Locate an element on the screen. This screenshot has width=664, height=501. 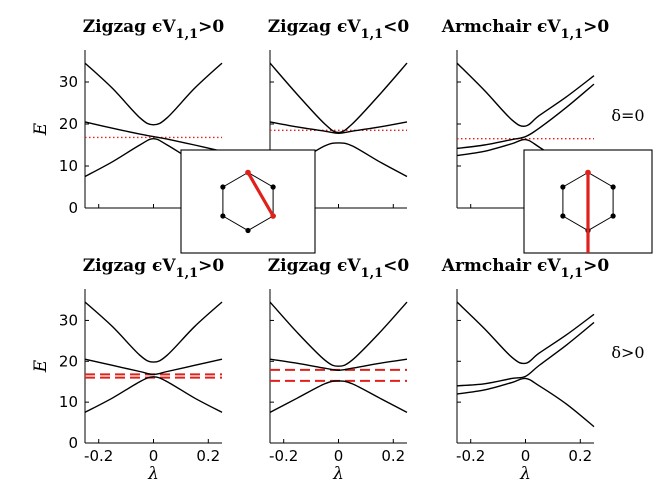
inset-frame is located at coordinates (248, 201).